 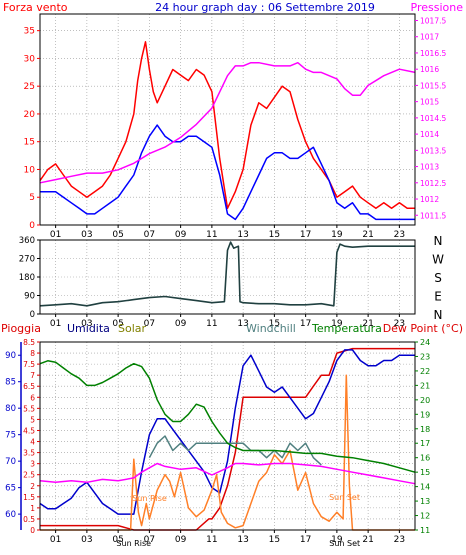 I want to click on y-tick-label: 1012.5, so click(x=433, y=183).